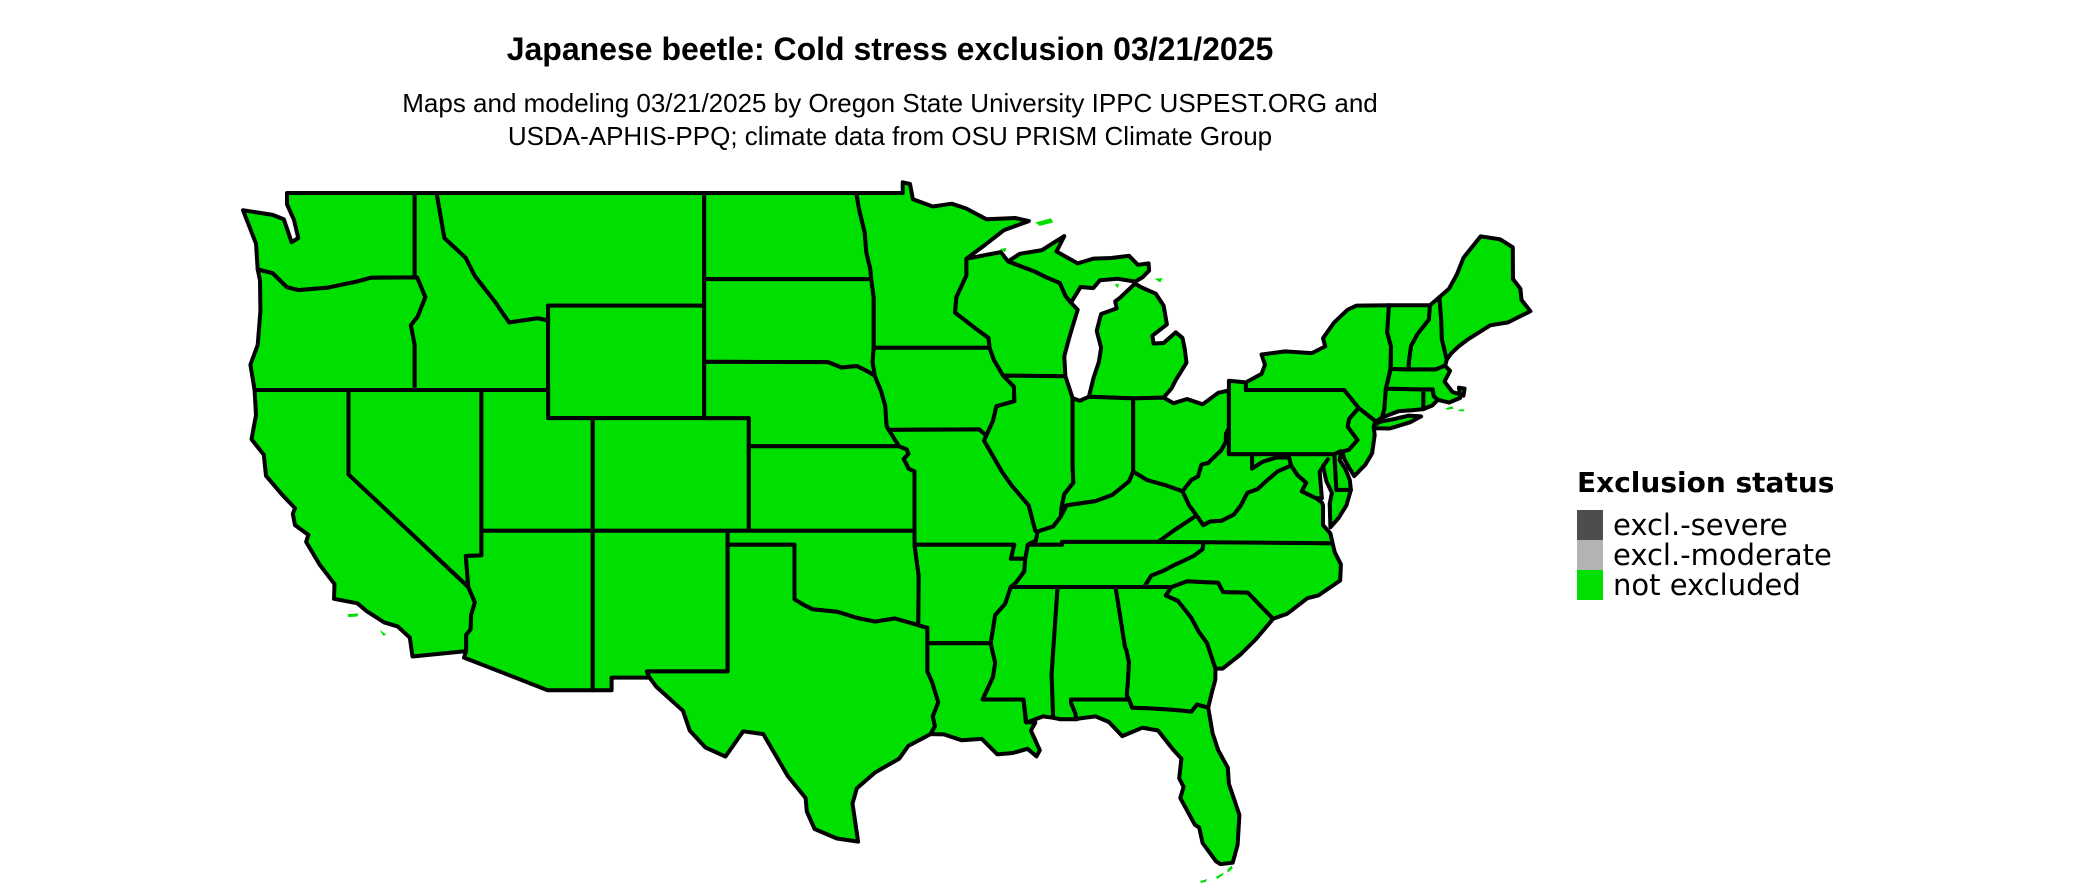 This screenshot has width=2100, height=892. What do you see at coordinates (670, 474) in the screenshot?
I see `state-CO` at bounding box center [670, 474].